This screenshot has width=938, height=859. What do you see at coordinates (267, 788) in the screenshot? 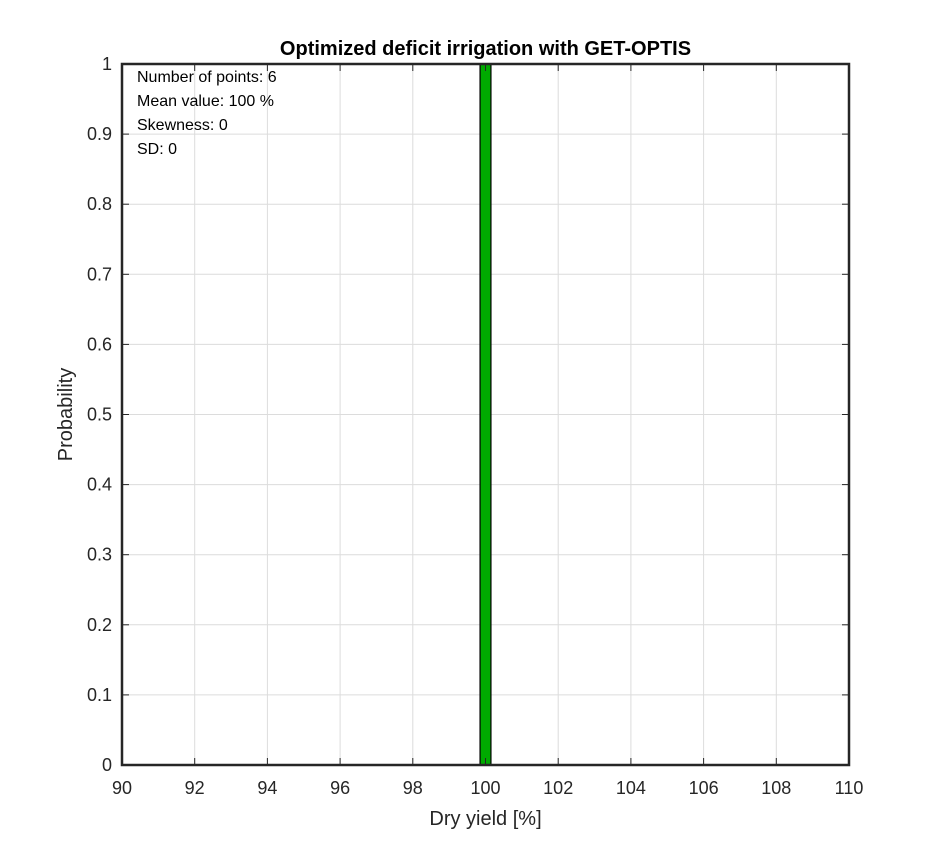
I see `x-tick-label: 94` at bounding box center [267, 788].